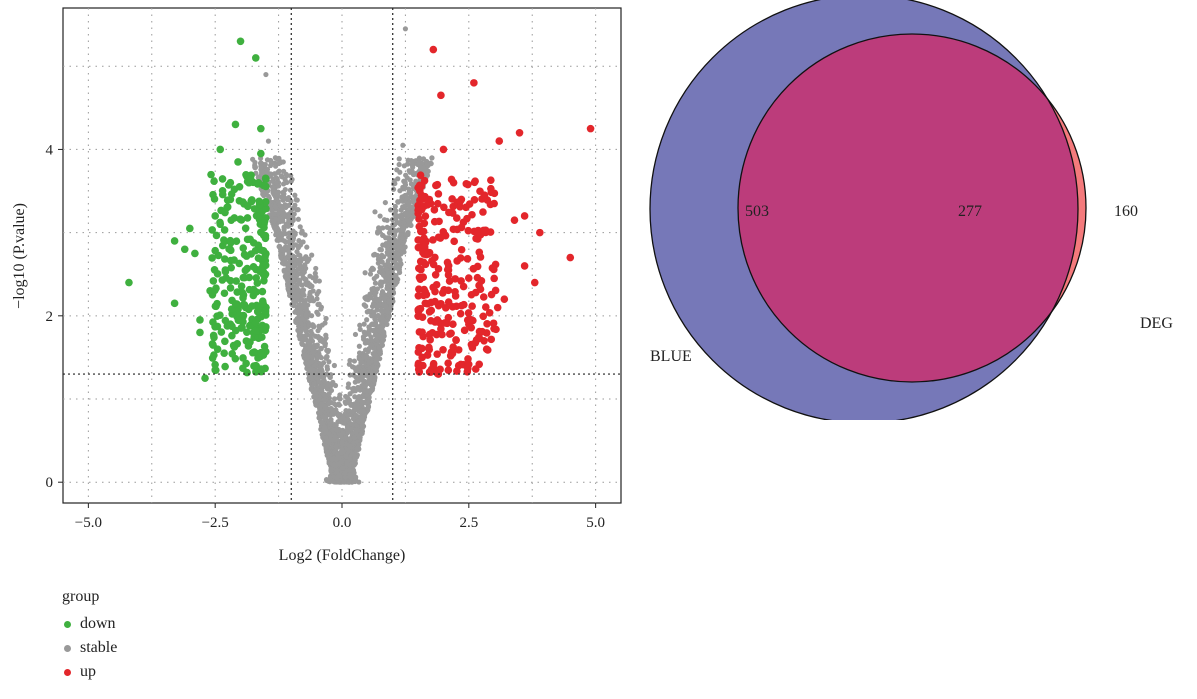 The width and height of the screenshot is (1197, 699). What do you see at coordinates (1156, 323) in the screenshot?
I see `venn-label-deg: DEG` at bounding box center [1156, 323].